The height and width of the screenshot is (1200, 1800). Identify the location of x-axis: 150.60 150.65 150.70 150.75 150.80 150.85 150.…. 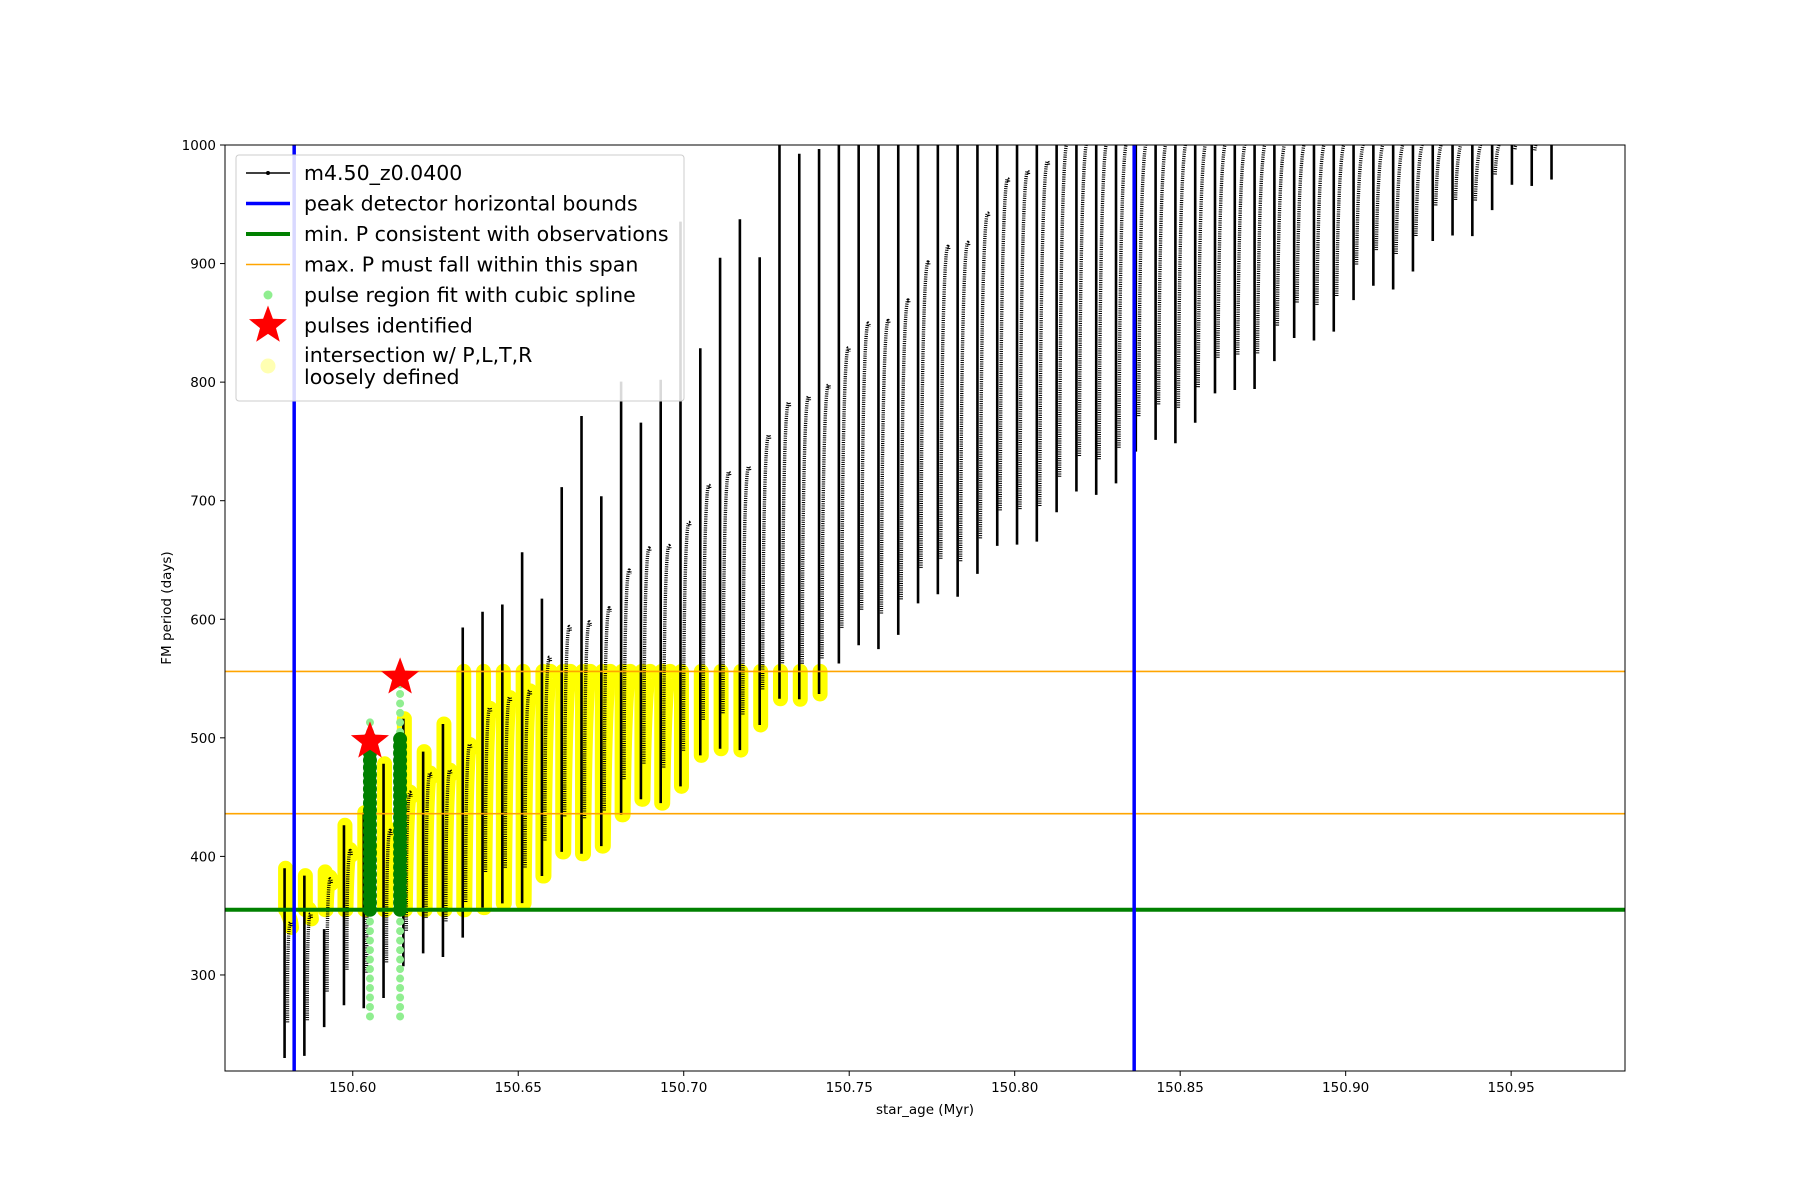
(932, 1083).